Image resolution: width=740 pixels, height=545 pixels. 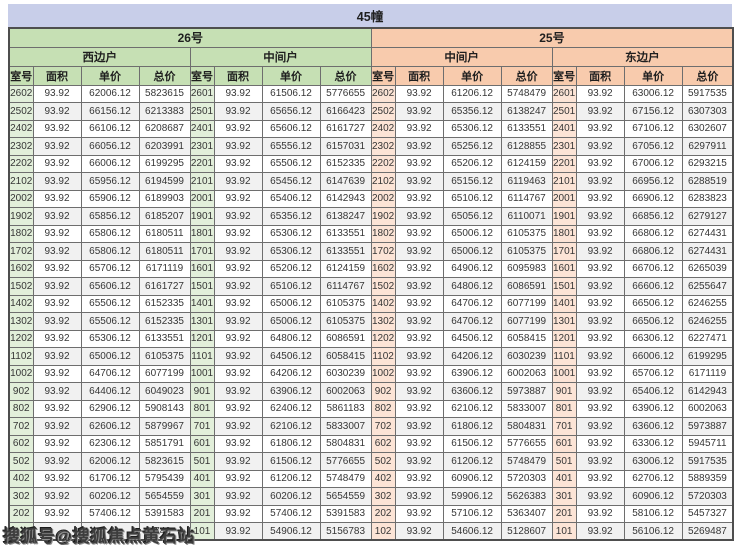 I want to click on cell-room: 2202, so click(x=383, y=163).